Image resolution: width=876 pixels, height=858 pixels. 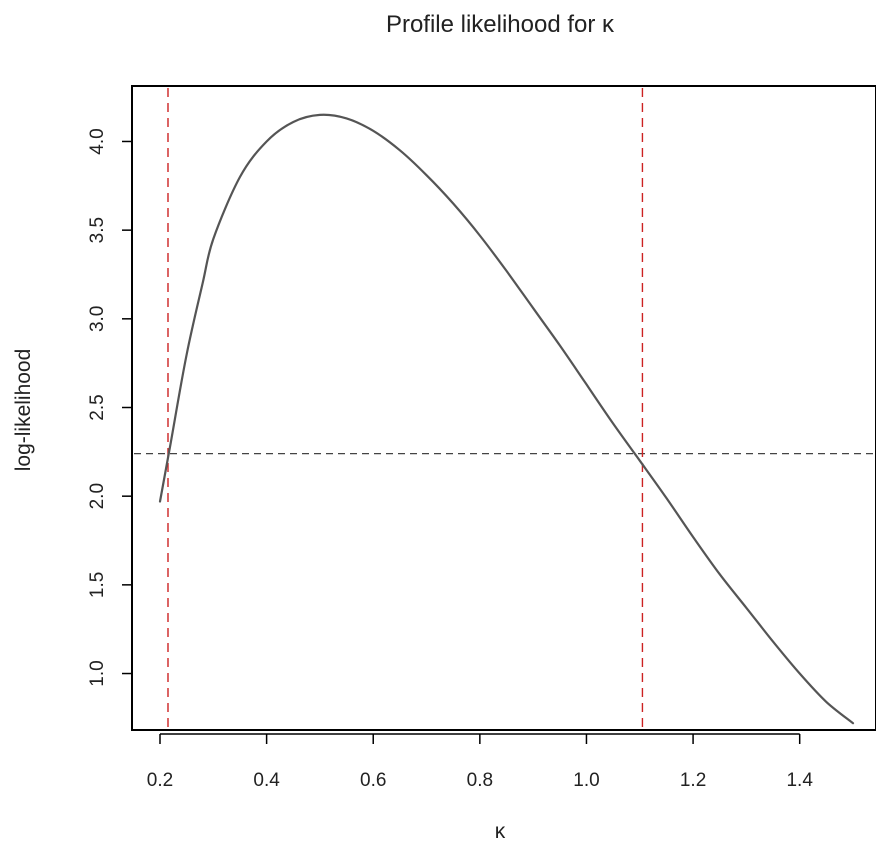 I want to click on y-tick-label: 2.0, so click(x=97, y=496).